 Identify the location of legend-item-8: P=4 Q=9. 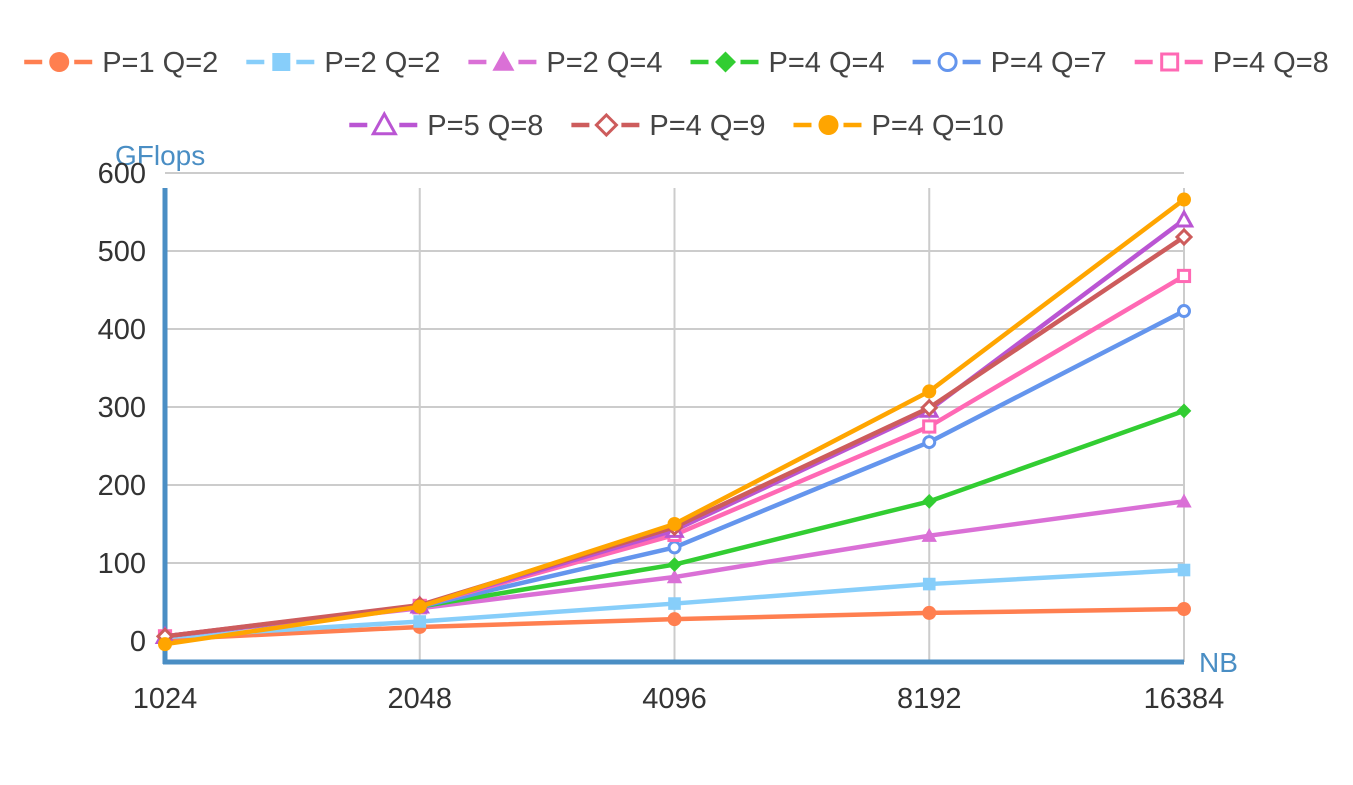
(668, 126).